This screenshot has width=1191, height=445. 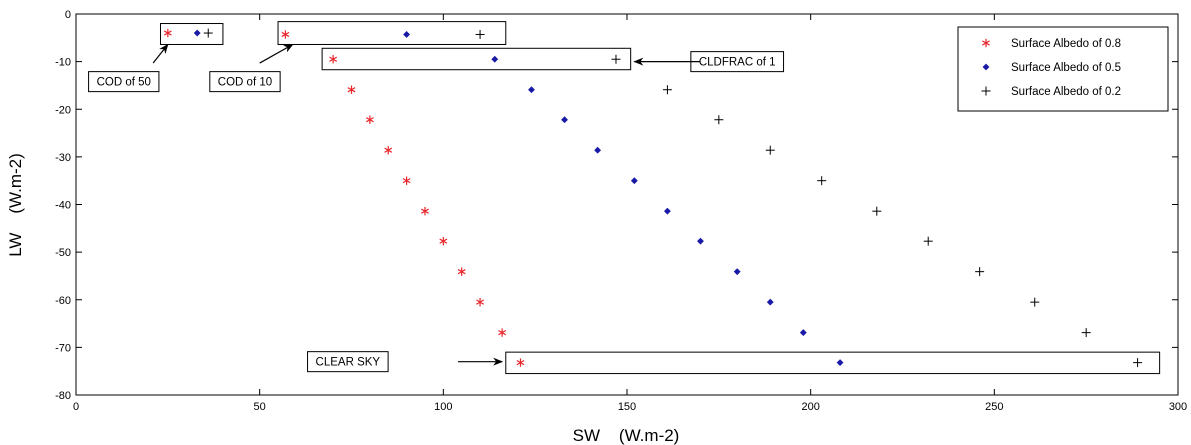 I want to click on x-tick-label: 300, so click(x=1178, y=407).